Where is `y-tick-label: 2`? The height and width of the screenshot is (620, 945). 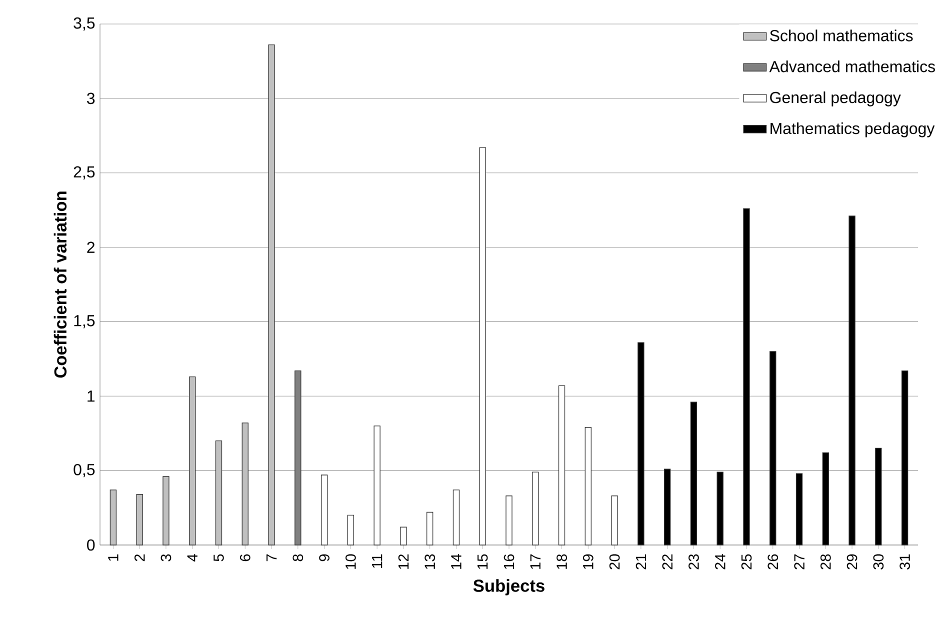
y-tick-label: 2 is located at coordinates (90, 247).